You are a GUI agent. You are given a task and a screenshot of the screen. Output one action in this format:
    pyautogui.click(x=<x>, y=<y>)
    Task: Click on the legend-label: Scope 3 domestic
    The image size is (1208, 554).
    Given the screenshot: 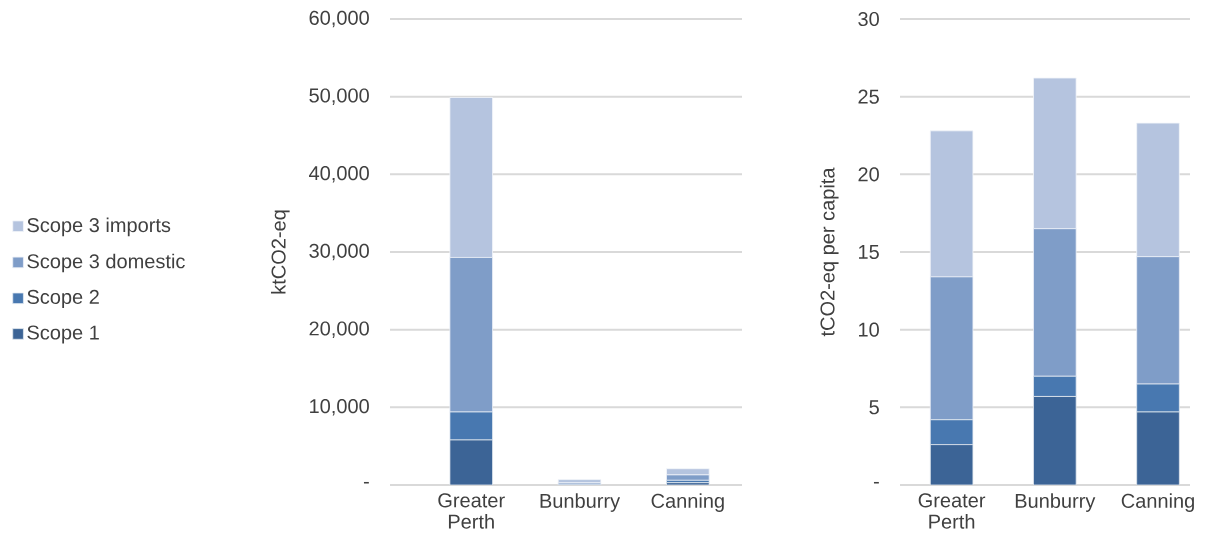 What is the action you would take?
    pyautogui.click(x=106, y=263)
    